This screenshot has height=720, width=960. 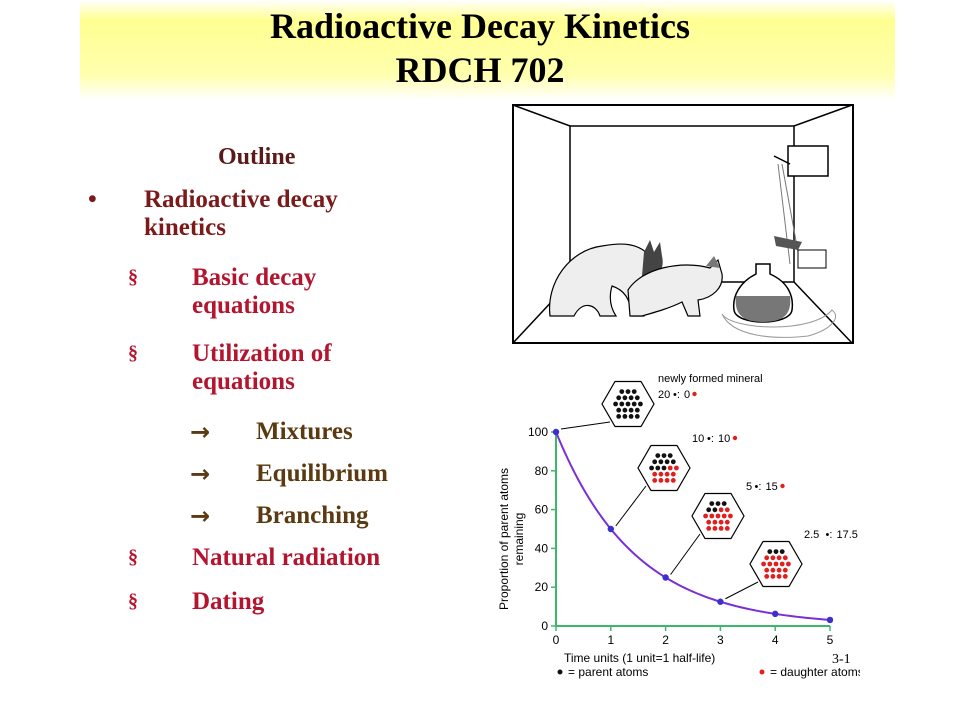 I want to click on y-axis-label-2: remaining, so click(x=519, y=539).